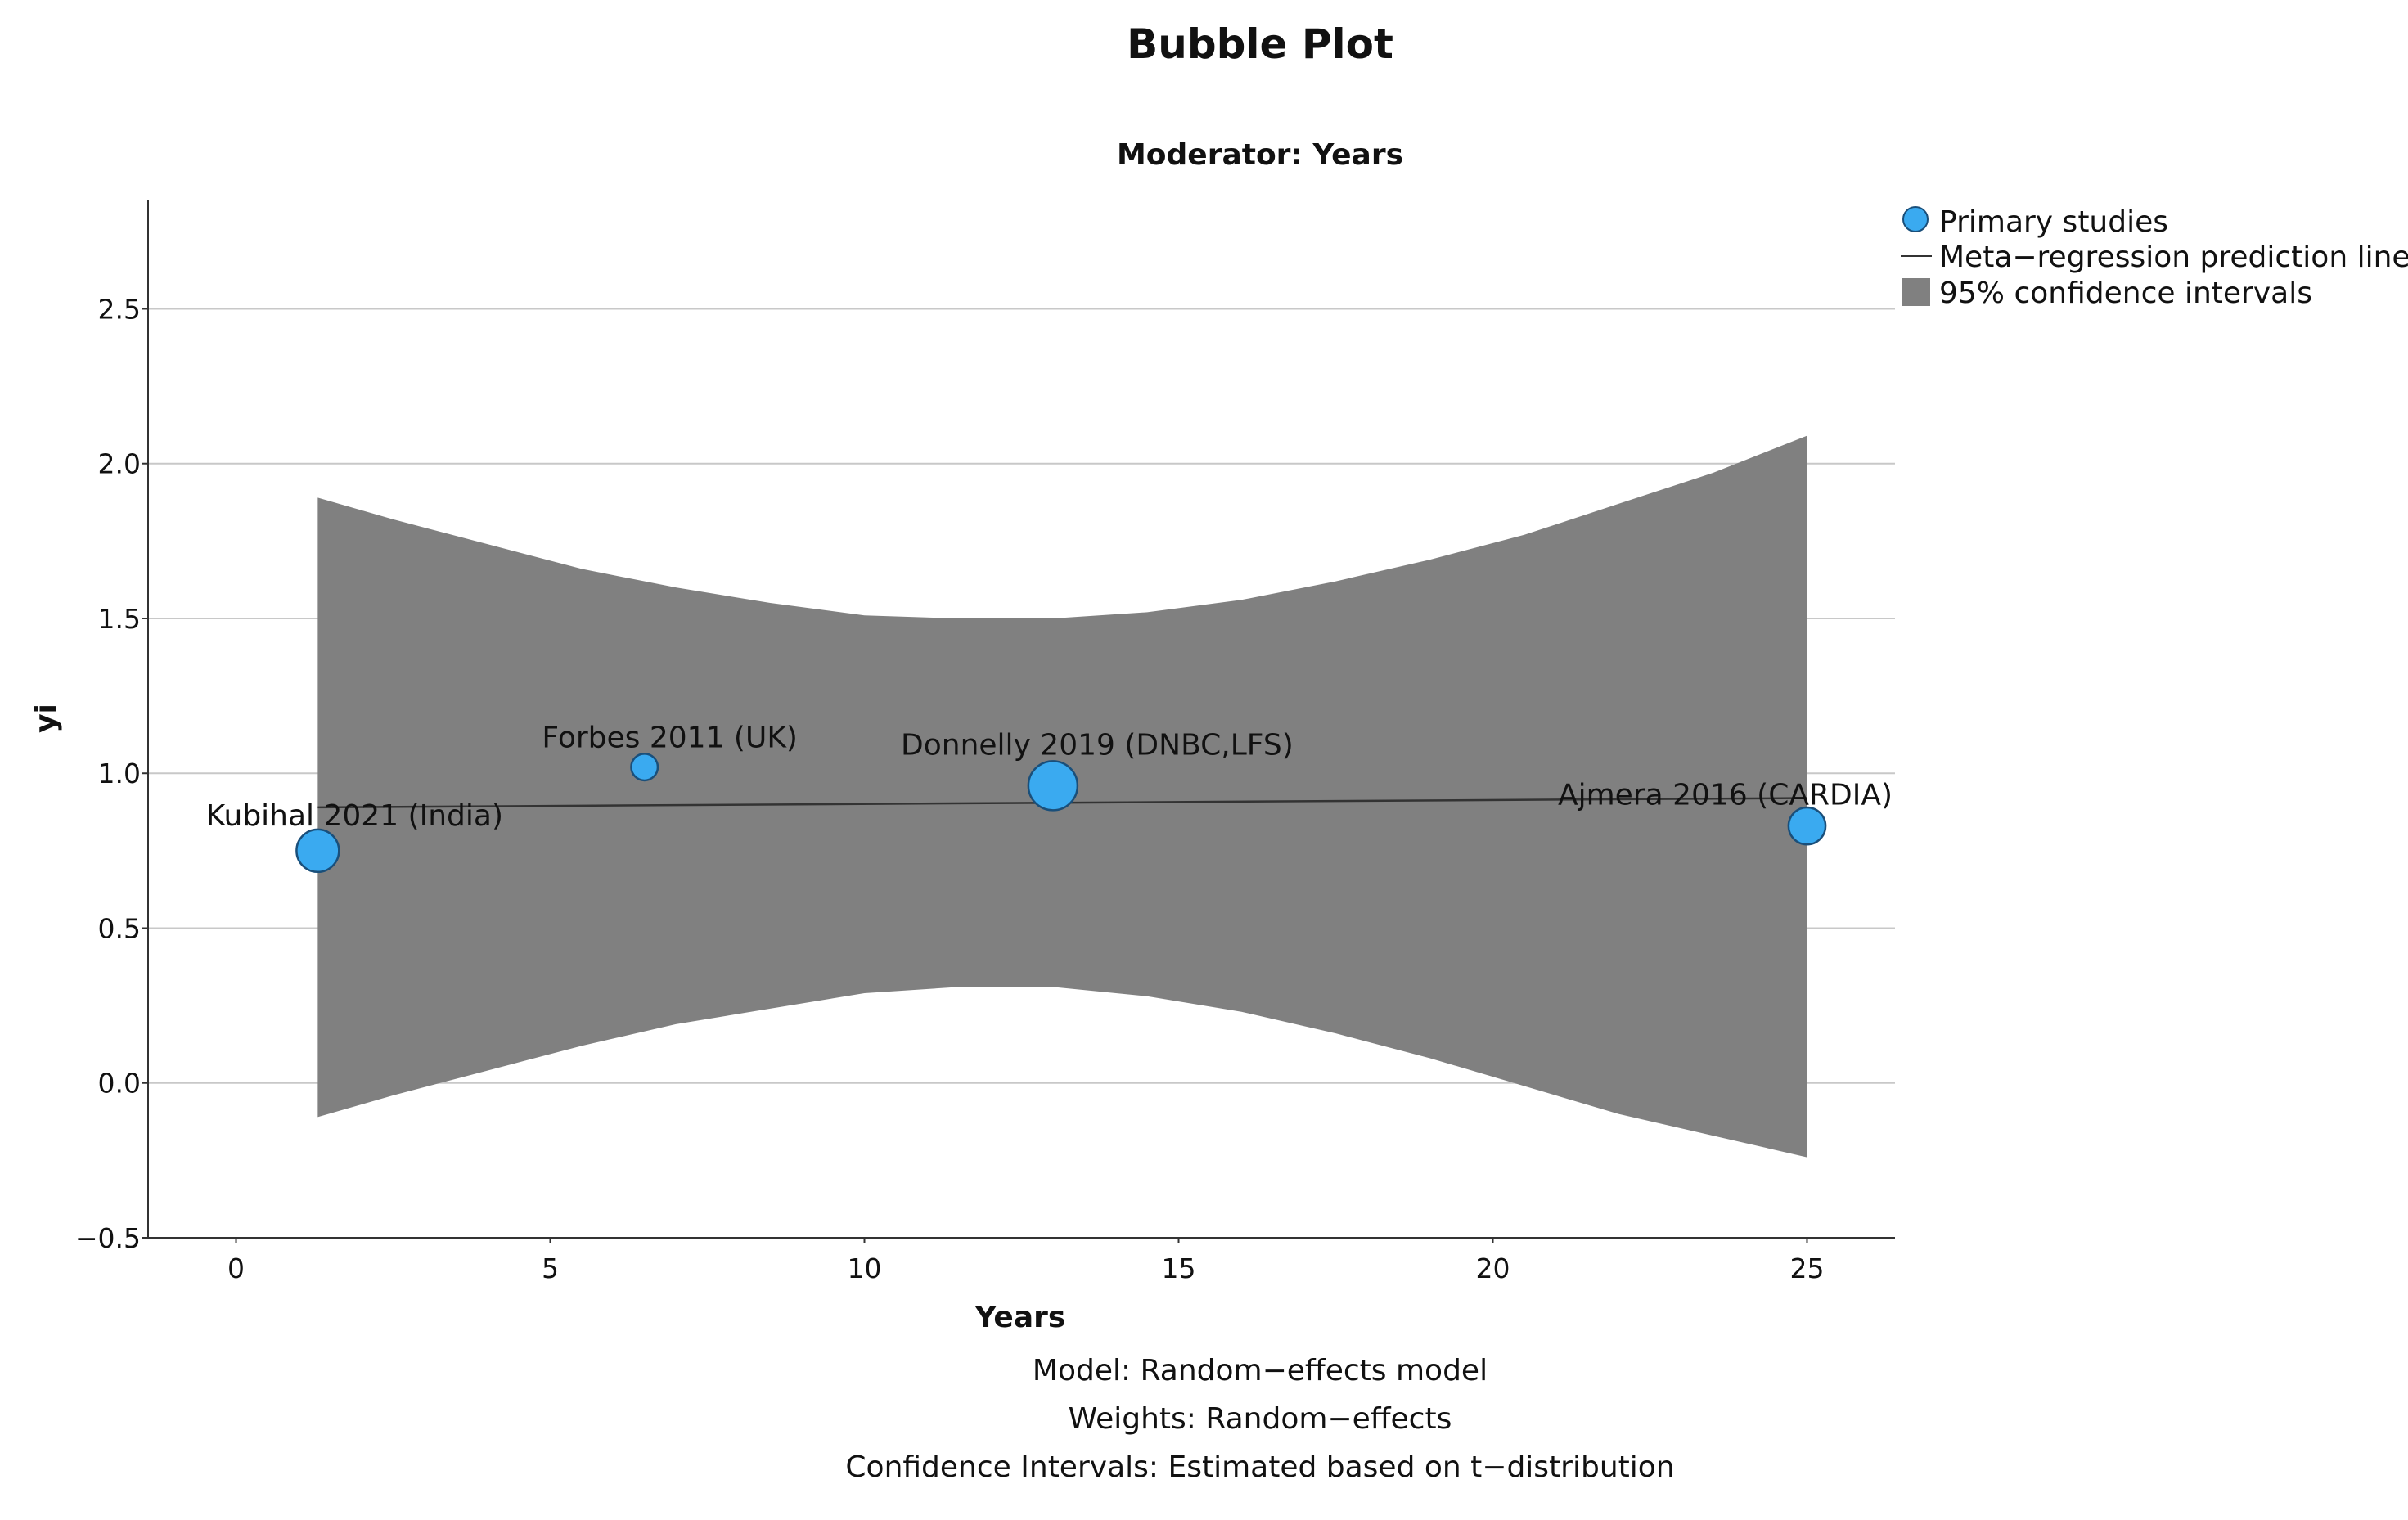 The width and height of the screenshot is (2408, 1520). Describe the element at coordinates (1020, 1317) in the screenshot. I see `x-axis-title: Years` at that location.